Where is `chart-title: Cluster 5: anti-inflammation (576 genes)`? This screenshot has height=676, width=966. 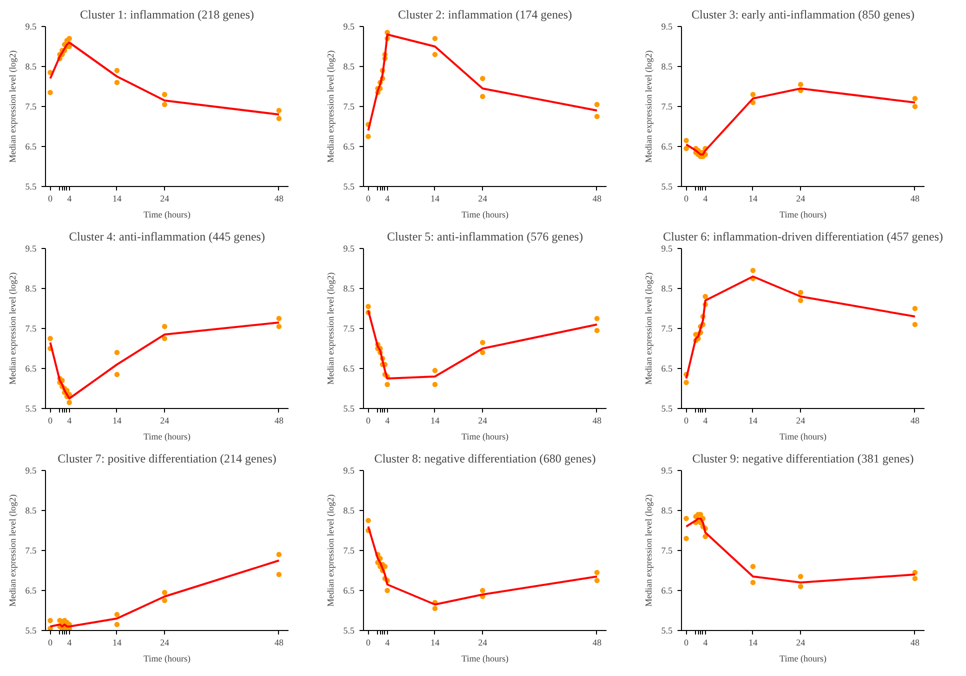 chart-title: Cluster 5: anti-inflammation (576 genes) is located at coordinates (485, 237).